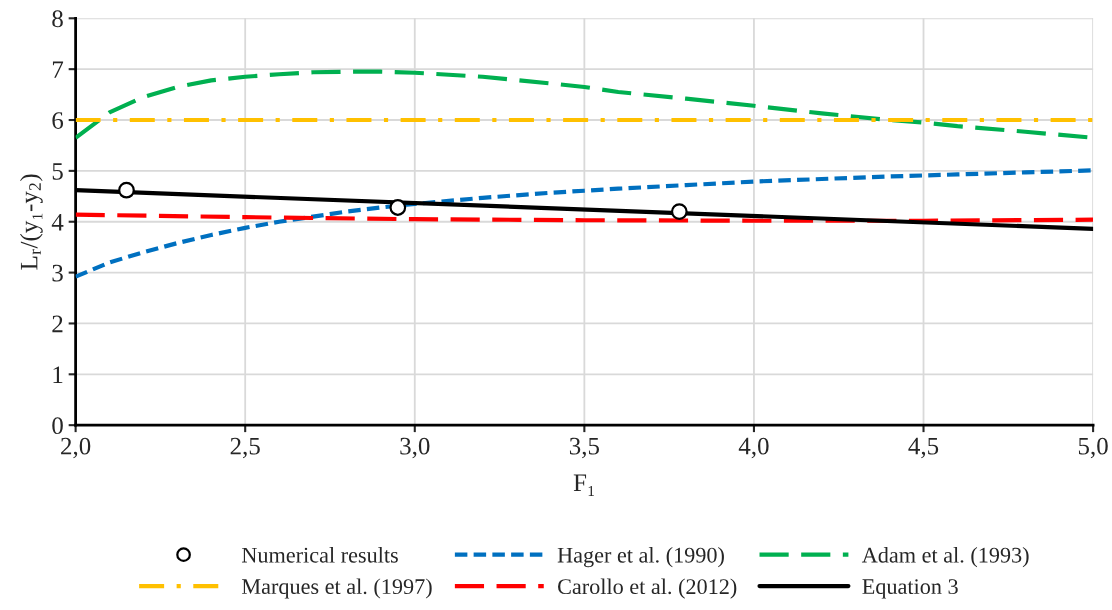  What do you see at coordinates (31, 222) in the screenshot?
I see `y-axis-title: L$_{r}$/(y₁-y$_{2}$)` at bounding box center [31, 222].